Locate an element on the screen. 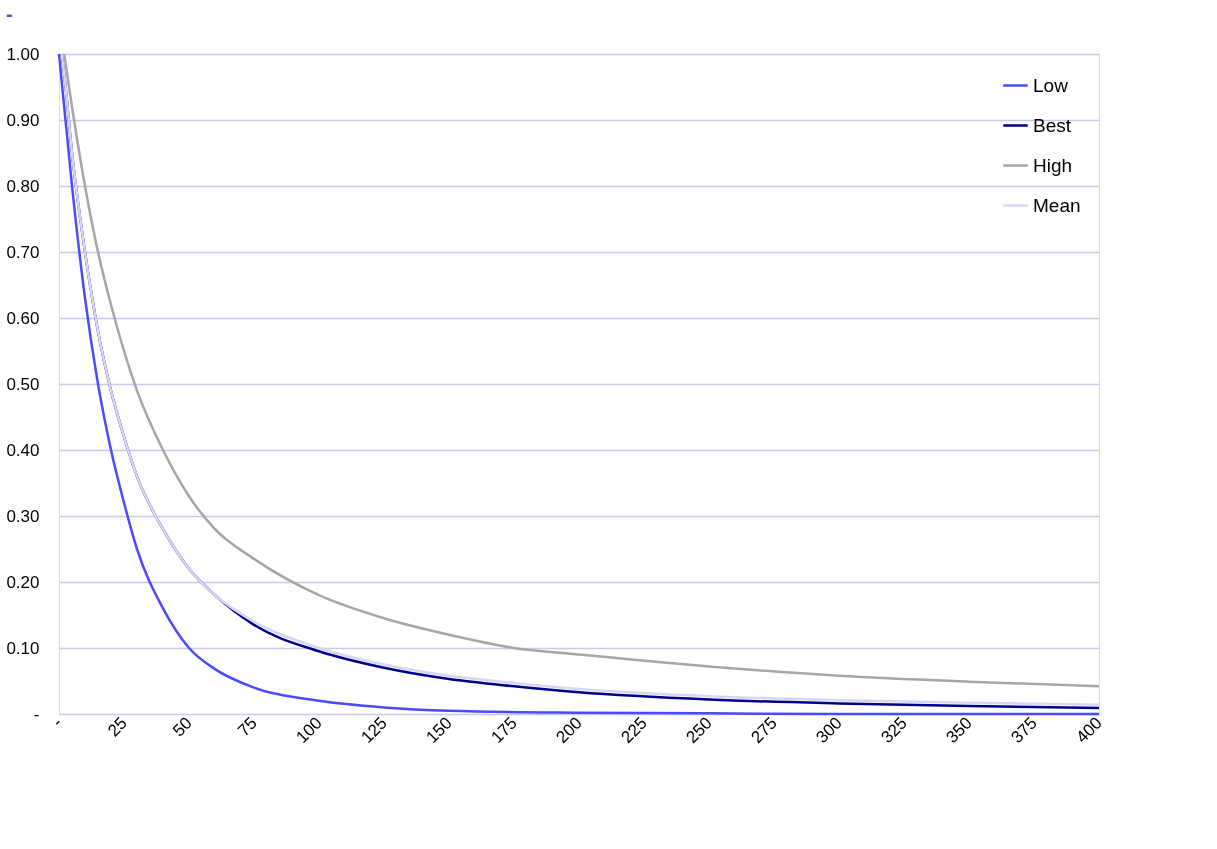  y-tick-label: 0.10 is located at coordinates (23, 648).